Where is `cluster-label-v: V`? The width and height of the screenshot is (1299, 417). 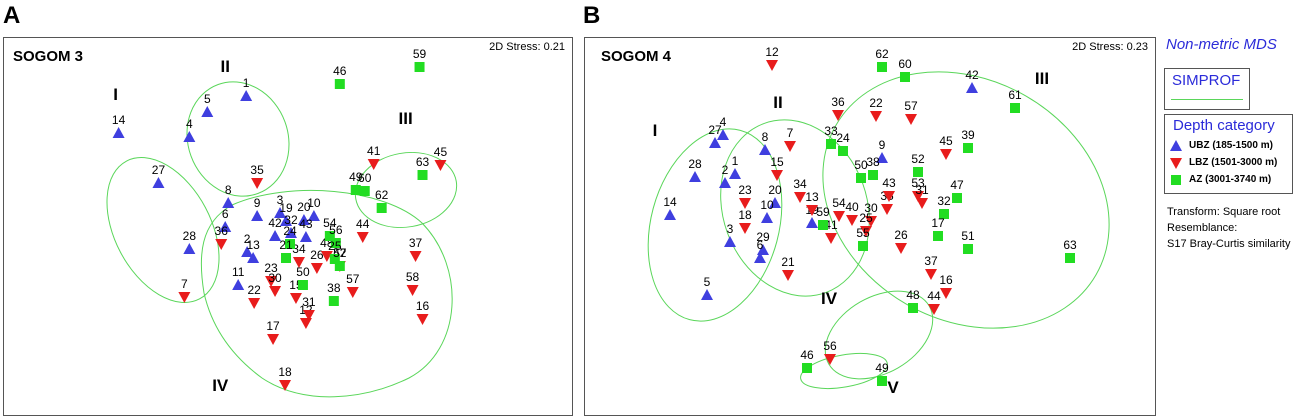 cluster-label-v: V is located at coordinates (893, 387).